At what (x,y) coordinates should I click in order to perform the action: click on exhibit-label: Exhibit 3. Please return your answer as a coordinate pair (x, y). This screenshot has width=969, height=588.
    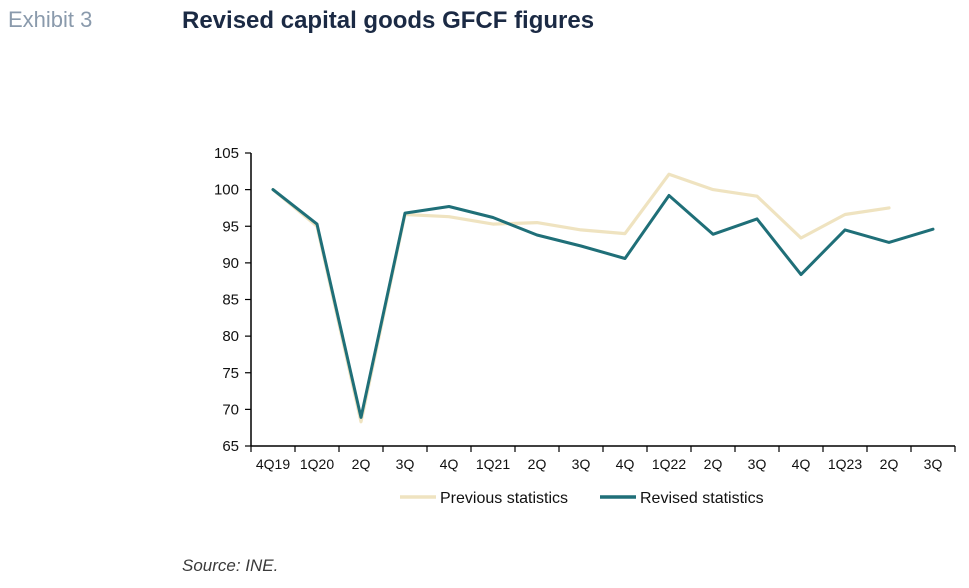
    Looking at the image, I should click on (50, 19).